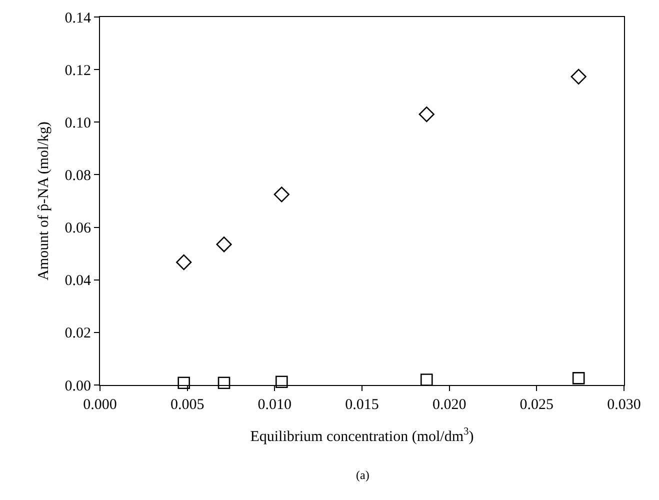 The image size is (659, 500). Describe the element at coordinates (624, 405) in the screenshot. I see `x-tick-label: 0.030` at that location.